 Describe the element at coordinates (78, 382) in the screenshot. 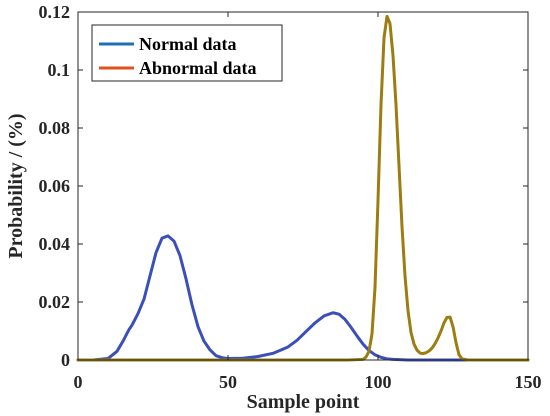

I see `x-tick-label: 0` at that location.